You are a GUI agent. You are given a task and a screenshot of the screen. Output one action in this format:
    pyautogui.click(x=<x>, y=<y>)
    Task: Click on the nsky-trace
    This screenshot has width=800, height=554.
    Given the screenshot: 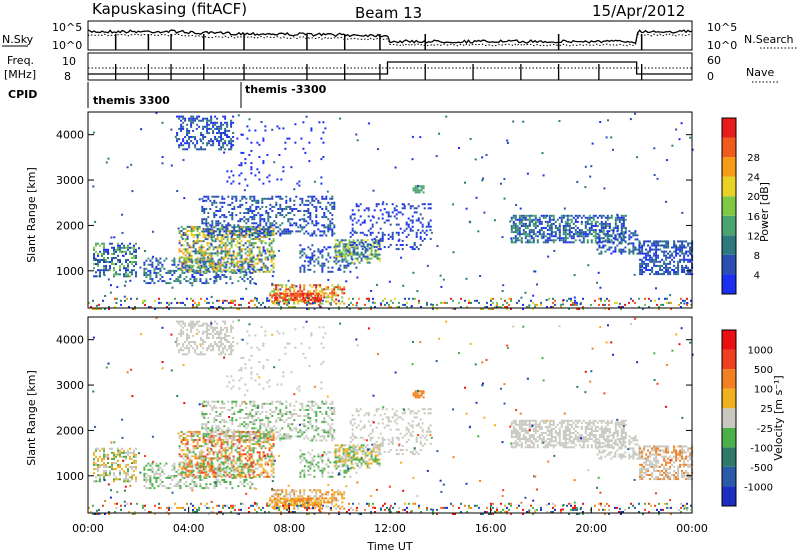 What is the action you would take?
    pyautogui.click(x=390, y=36)
    